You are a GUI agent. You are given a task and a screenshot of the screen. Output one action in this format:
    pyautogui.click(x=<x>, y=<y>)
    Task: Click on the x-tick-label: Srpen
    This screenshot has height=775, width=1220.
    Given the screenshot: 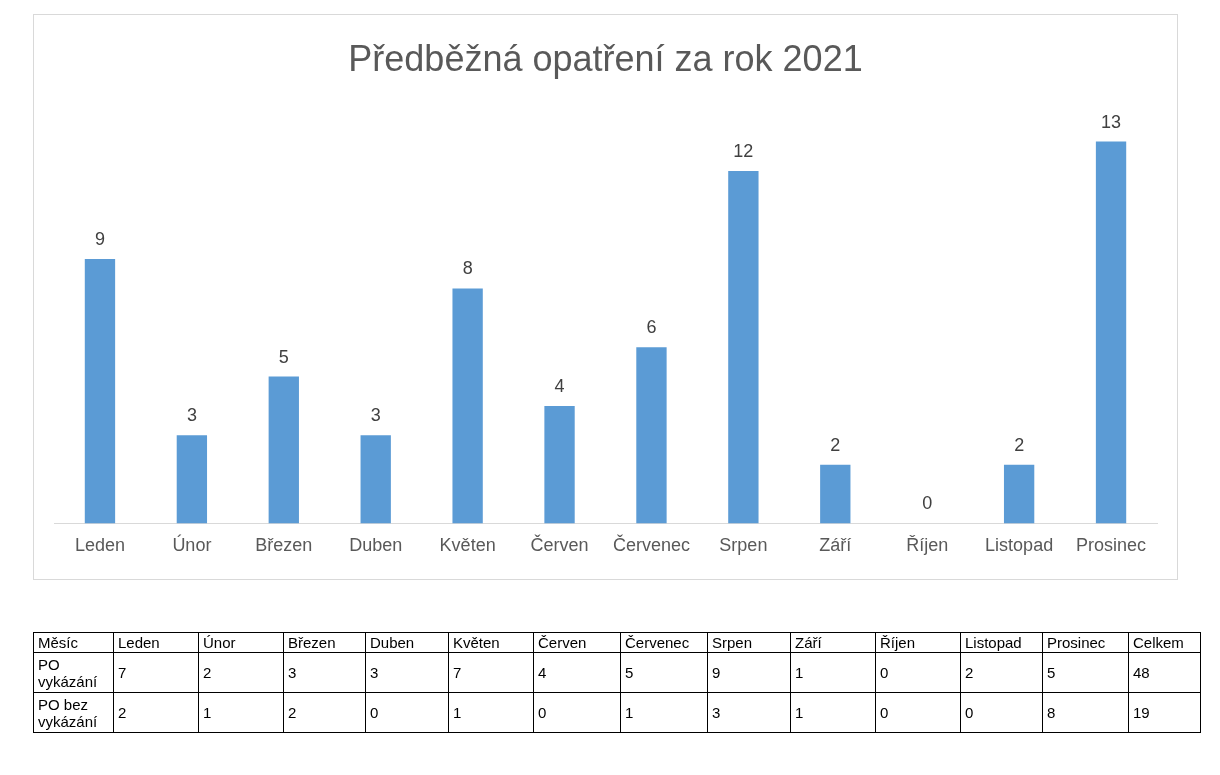 What is the action you would take?
    pyautogui.click(x=743, y=545)
    